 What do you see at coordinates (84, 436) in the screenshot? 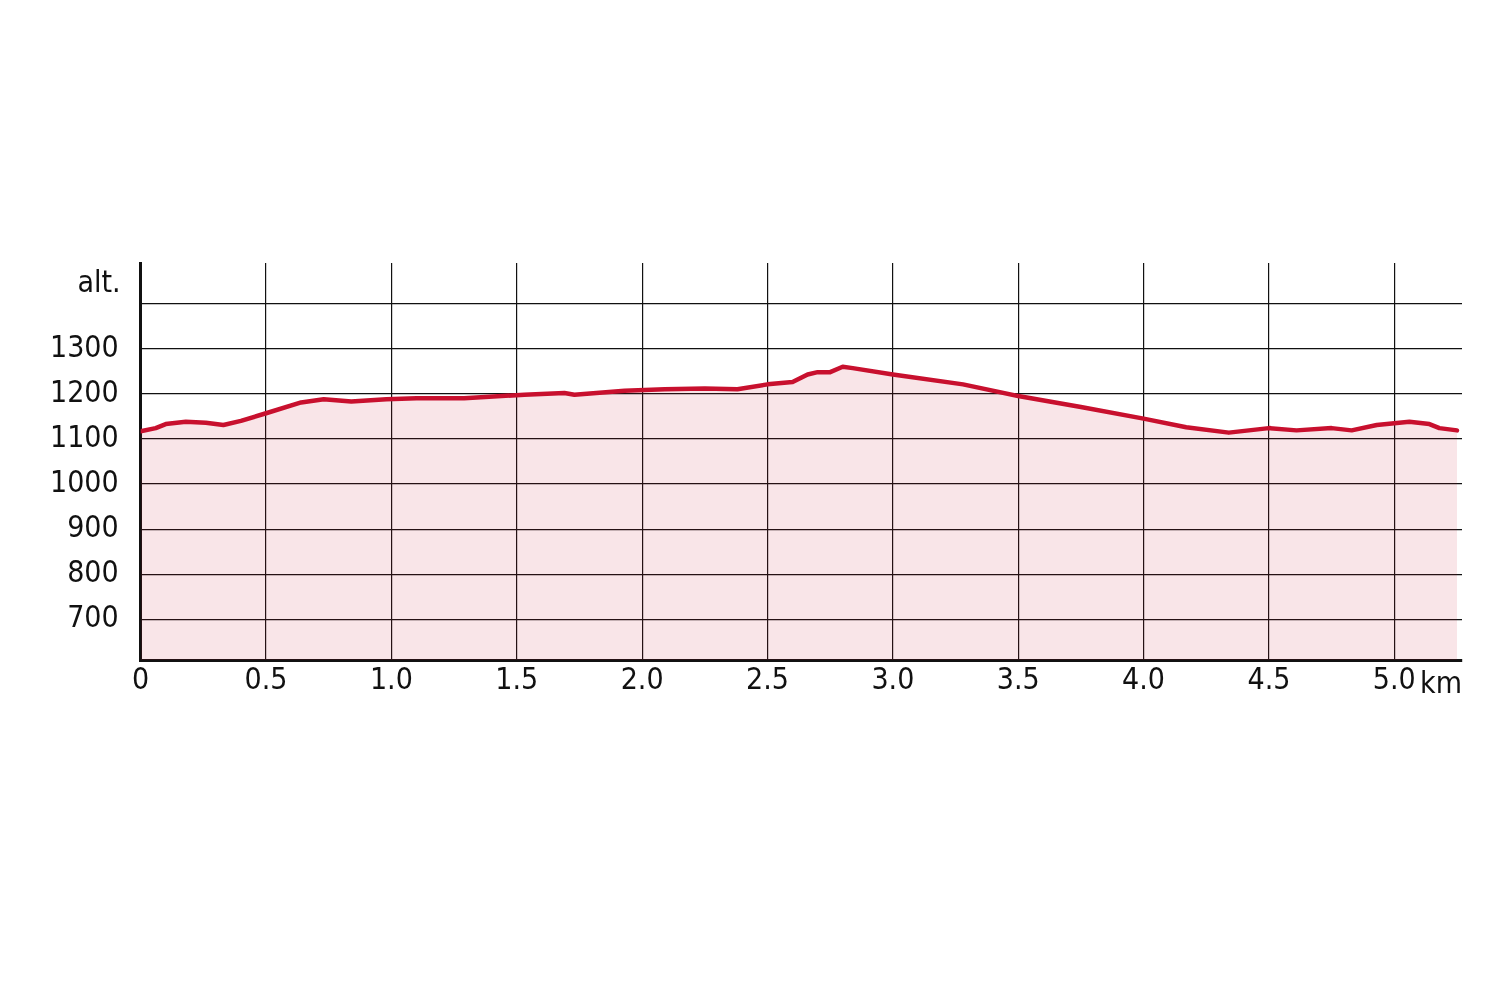
I see `y-tick-label: 1100` at bounding box center [84, 436].